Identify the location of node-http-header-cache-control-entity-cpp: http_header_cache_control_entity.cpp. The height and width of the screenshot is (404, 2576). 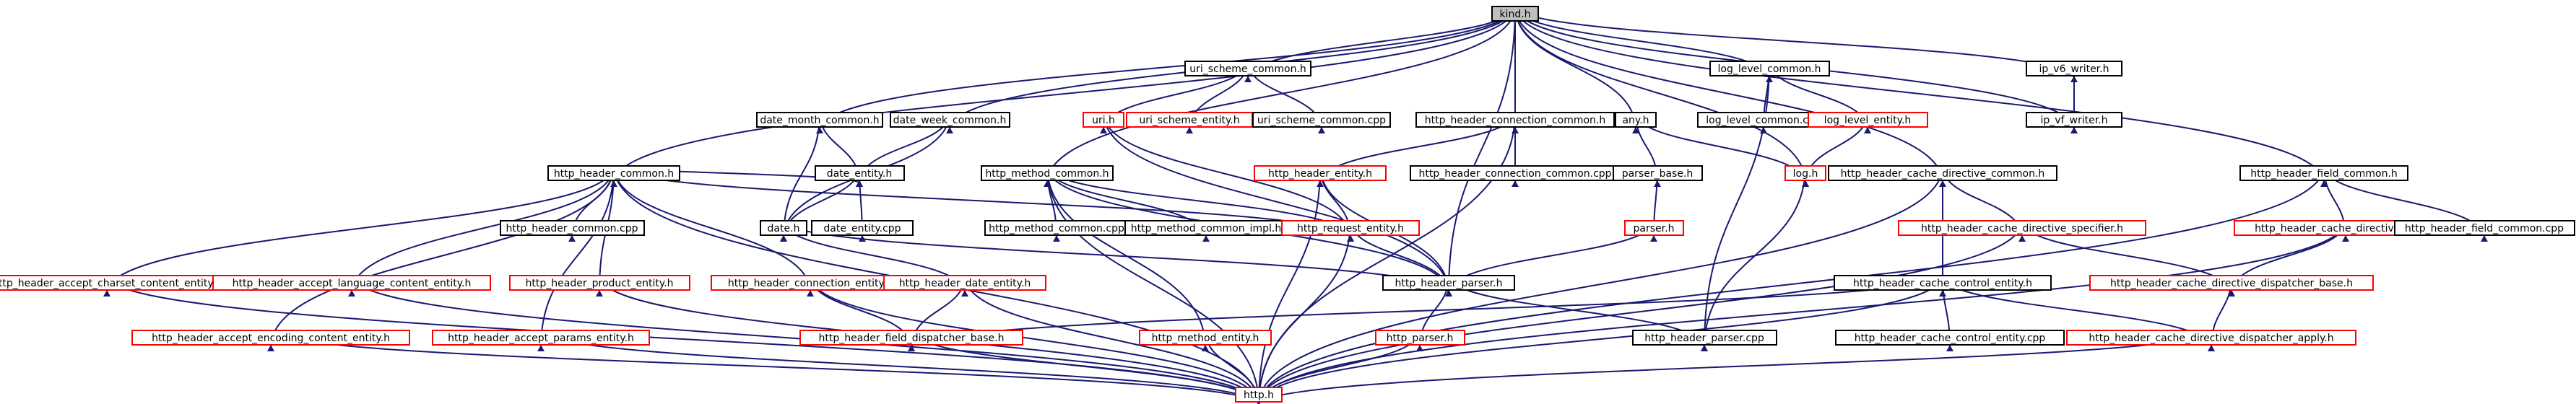
(1950, 338).